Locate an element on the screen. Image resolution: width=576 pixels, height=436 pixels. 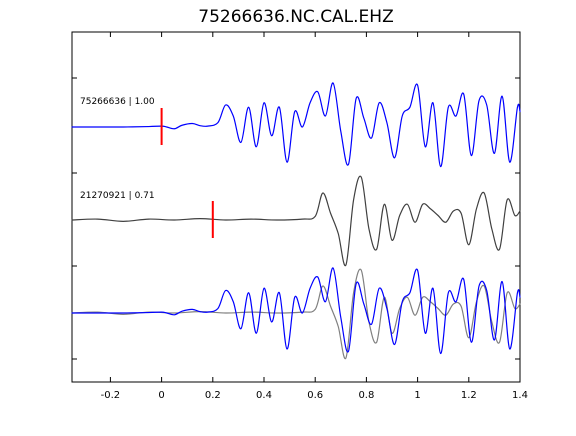
x-tick-label: 0 is located at coordinates (161, 395).